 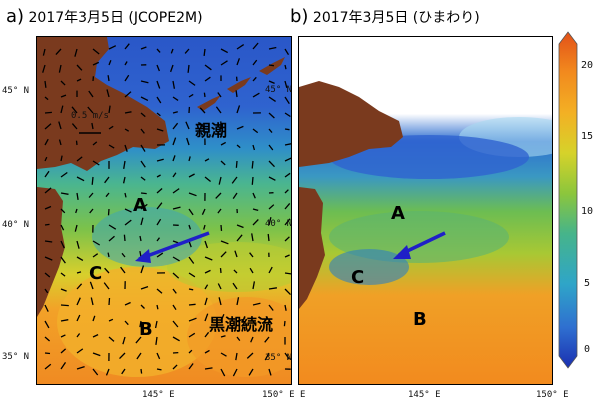 What do you see at coordinates (385, 16) in the screenshot?
I see `panel-b-title: b) 2017年3月5日 (ひまわり)` at bounding box center [385, 16].